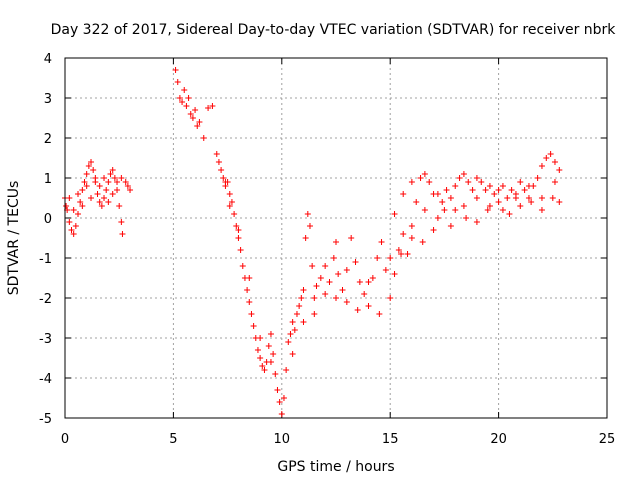 Image resolution: width=640 pixels, height=480 pixels. What do you see at coordinates (45, 299) in the screenshot?
I see `y-tick-label: -2` at bounding box center [45, 299].